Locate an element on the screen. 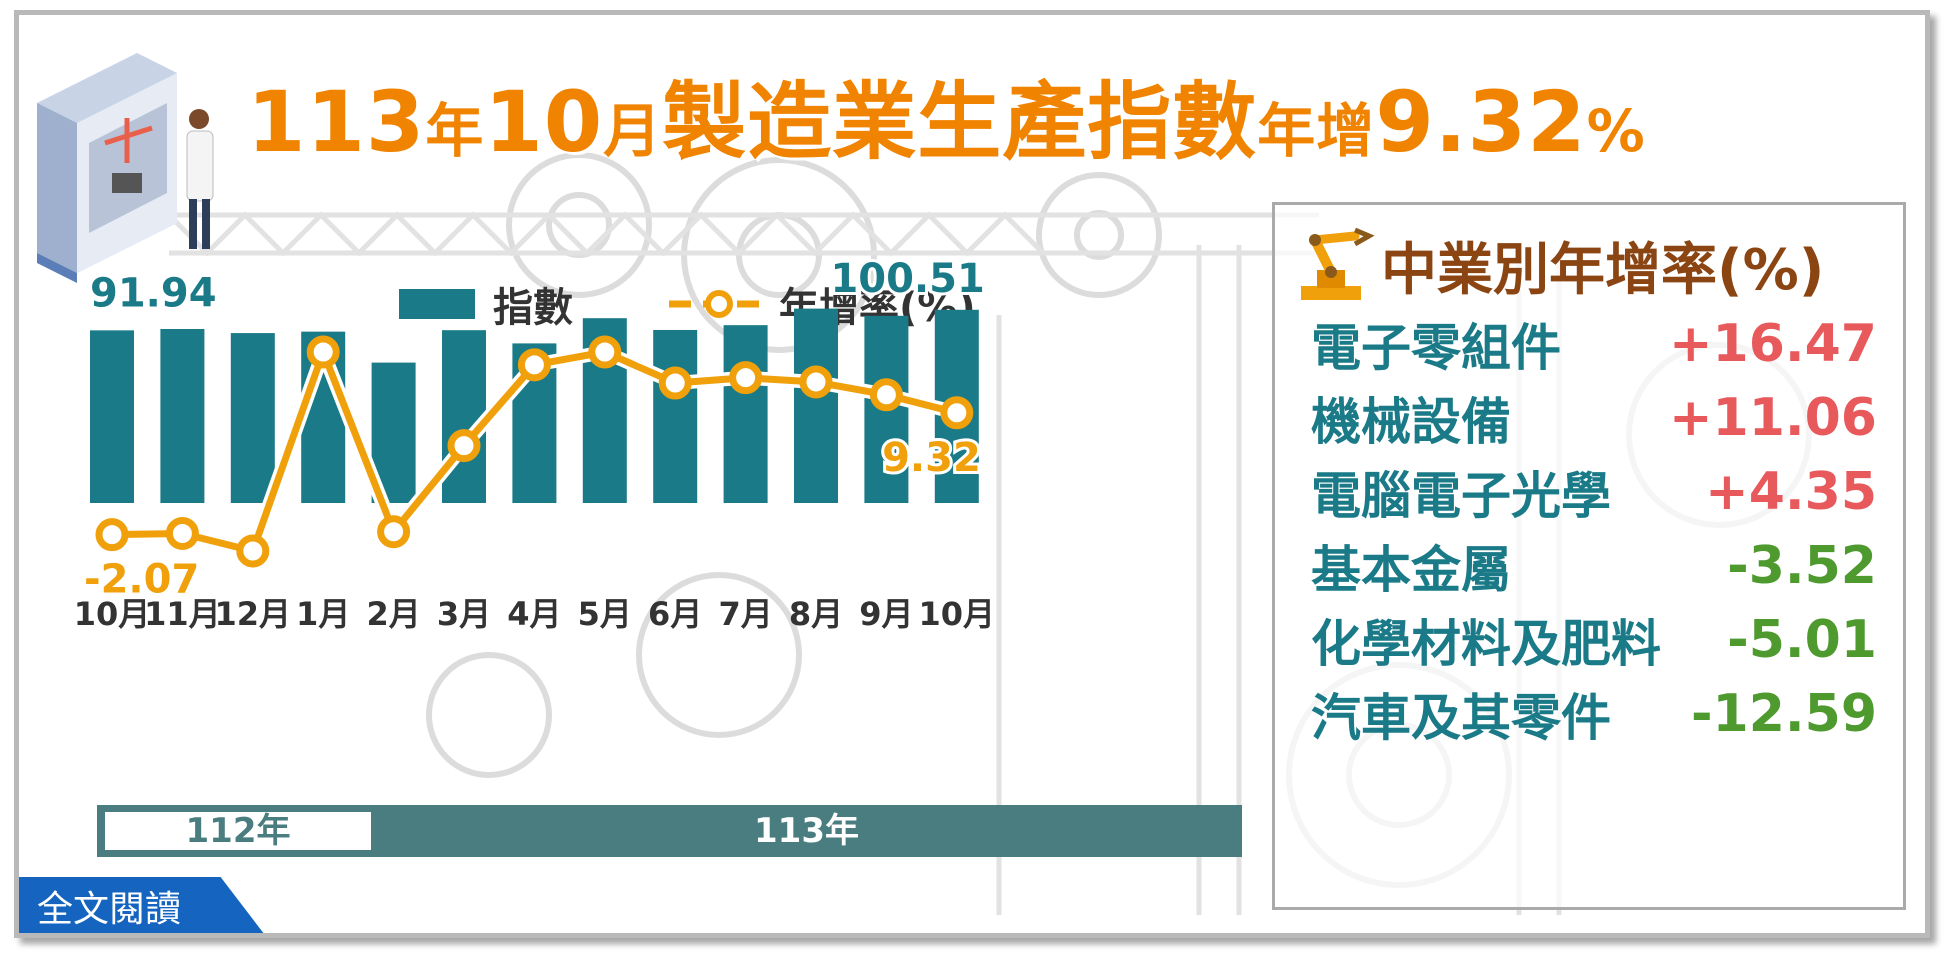 The width and height of the screenshot is (1958, 971). industry-row: 電腦電子光學 +4.35 is located at coordinates (1594, 492).